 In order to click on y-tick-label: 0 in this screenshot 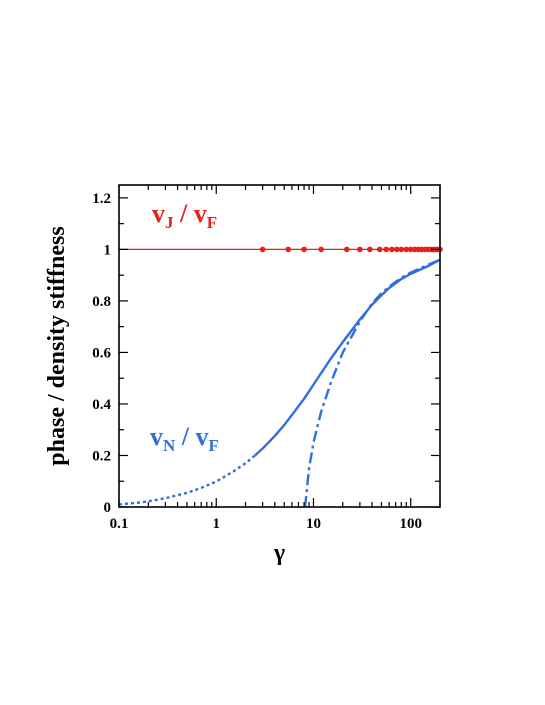, I will do `click(108, 508)`.